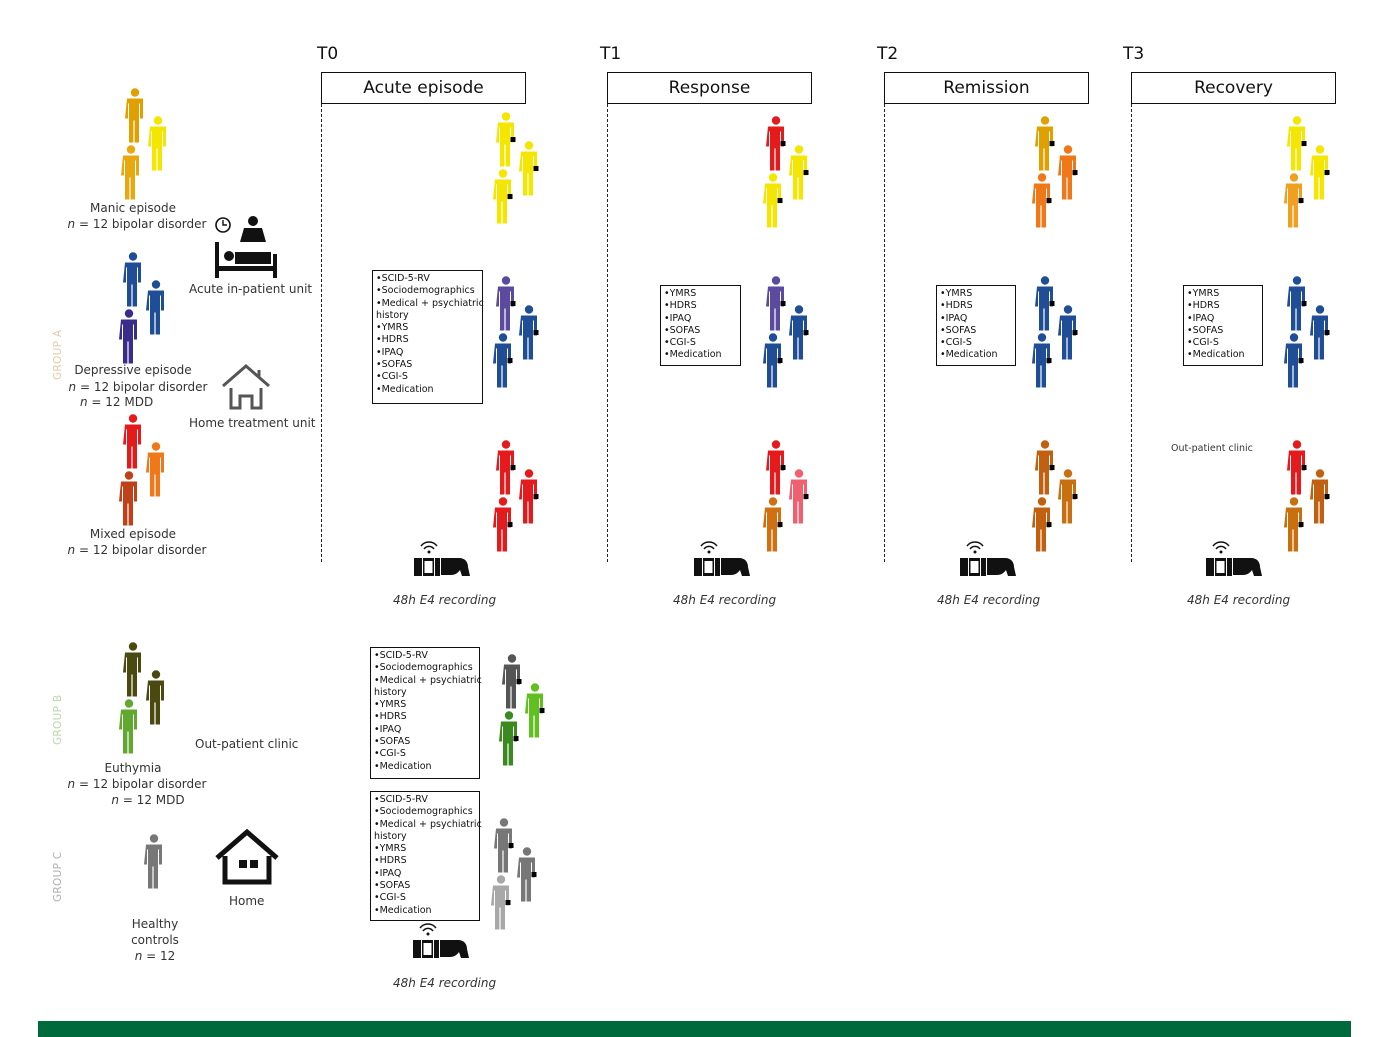  I want to click on t0a-item-cgis: •CGI-S, so click(392, 377).